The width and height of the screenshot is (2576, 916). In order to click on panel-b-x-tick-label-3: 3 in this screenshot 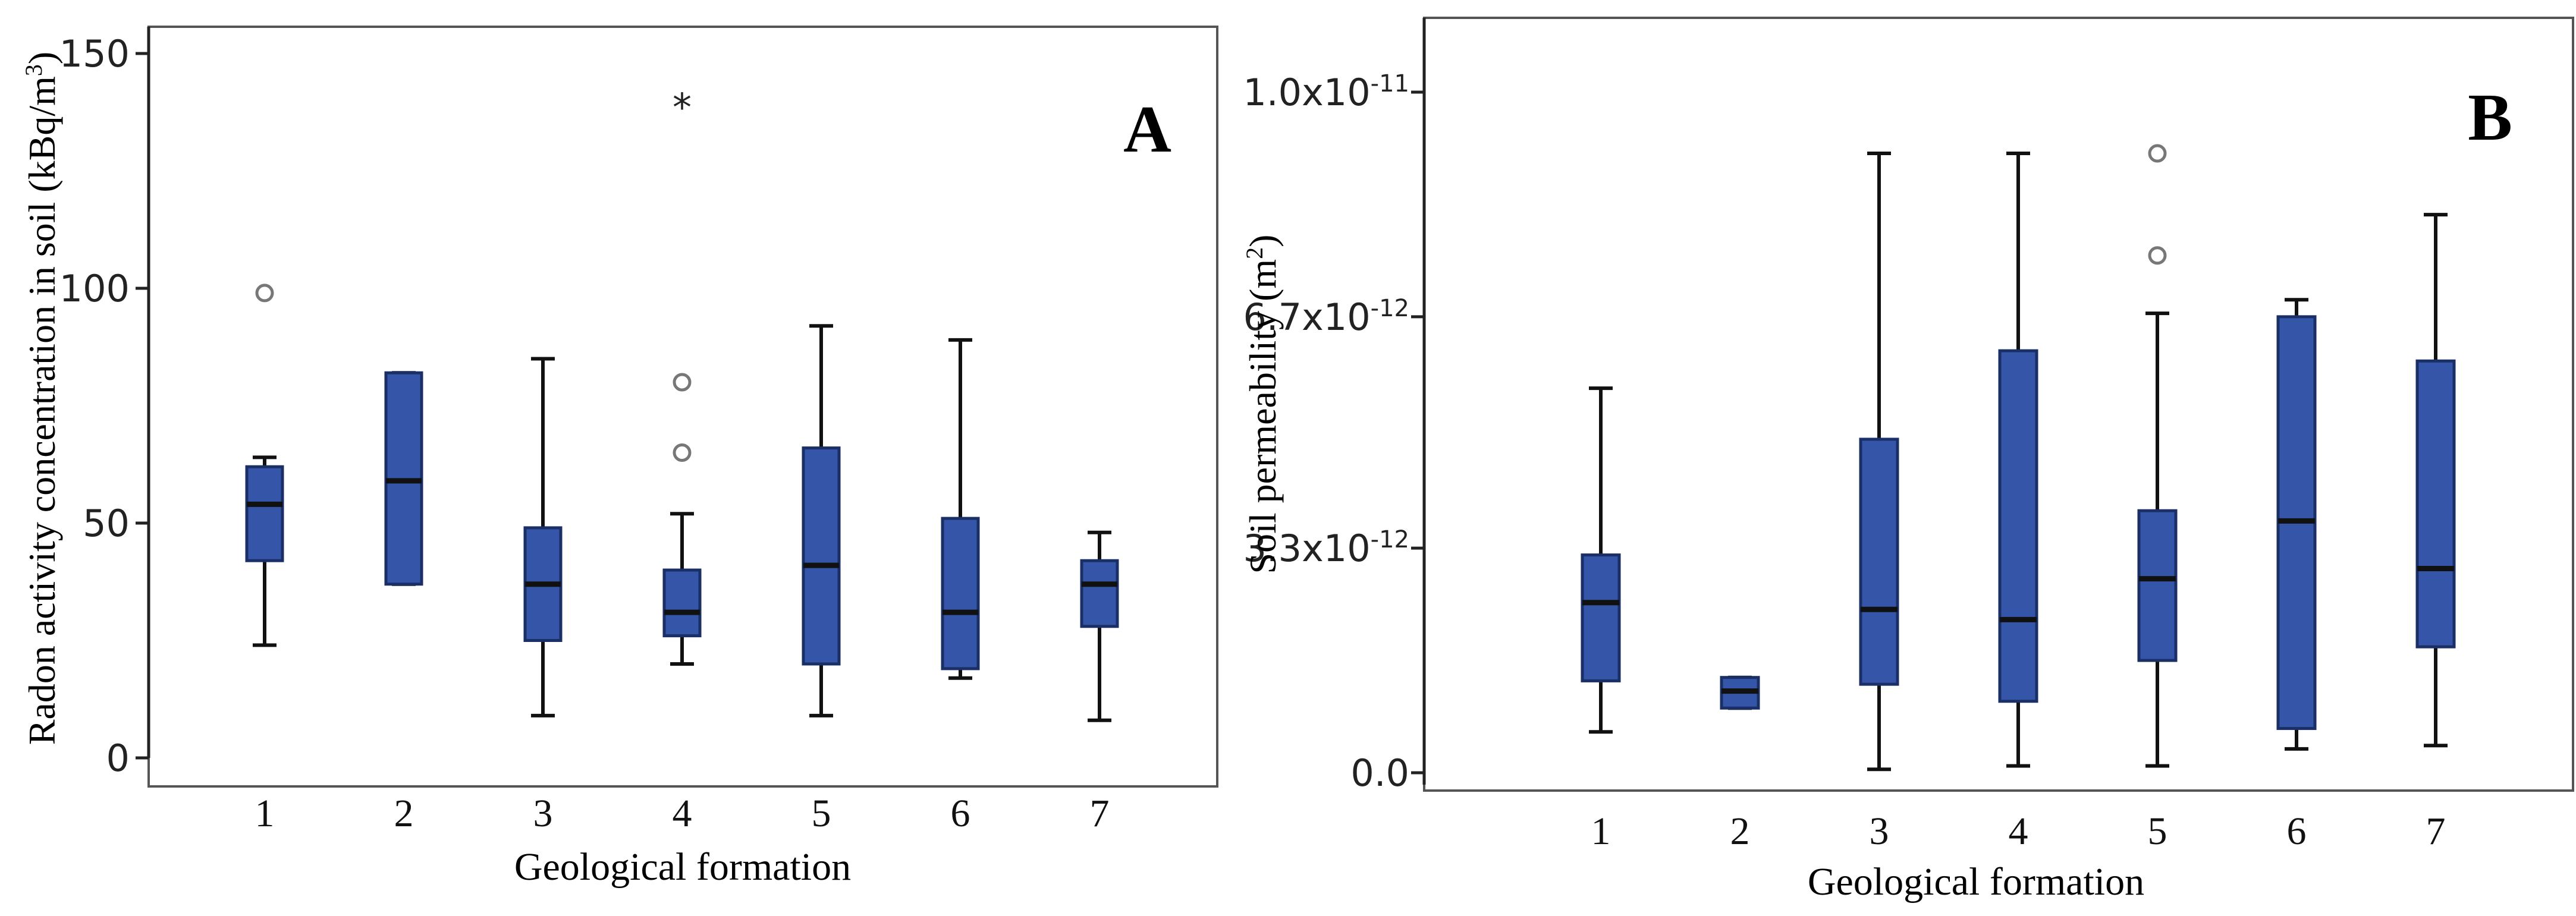, I will do `click(1879, 831)`.